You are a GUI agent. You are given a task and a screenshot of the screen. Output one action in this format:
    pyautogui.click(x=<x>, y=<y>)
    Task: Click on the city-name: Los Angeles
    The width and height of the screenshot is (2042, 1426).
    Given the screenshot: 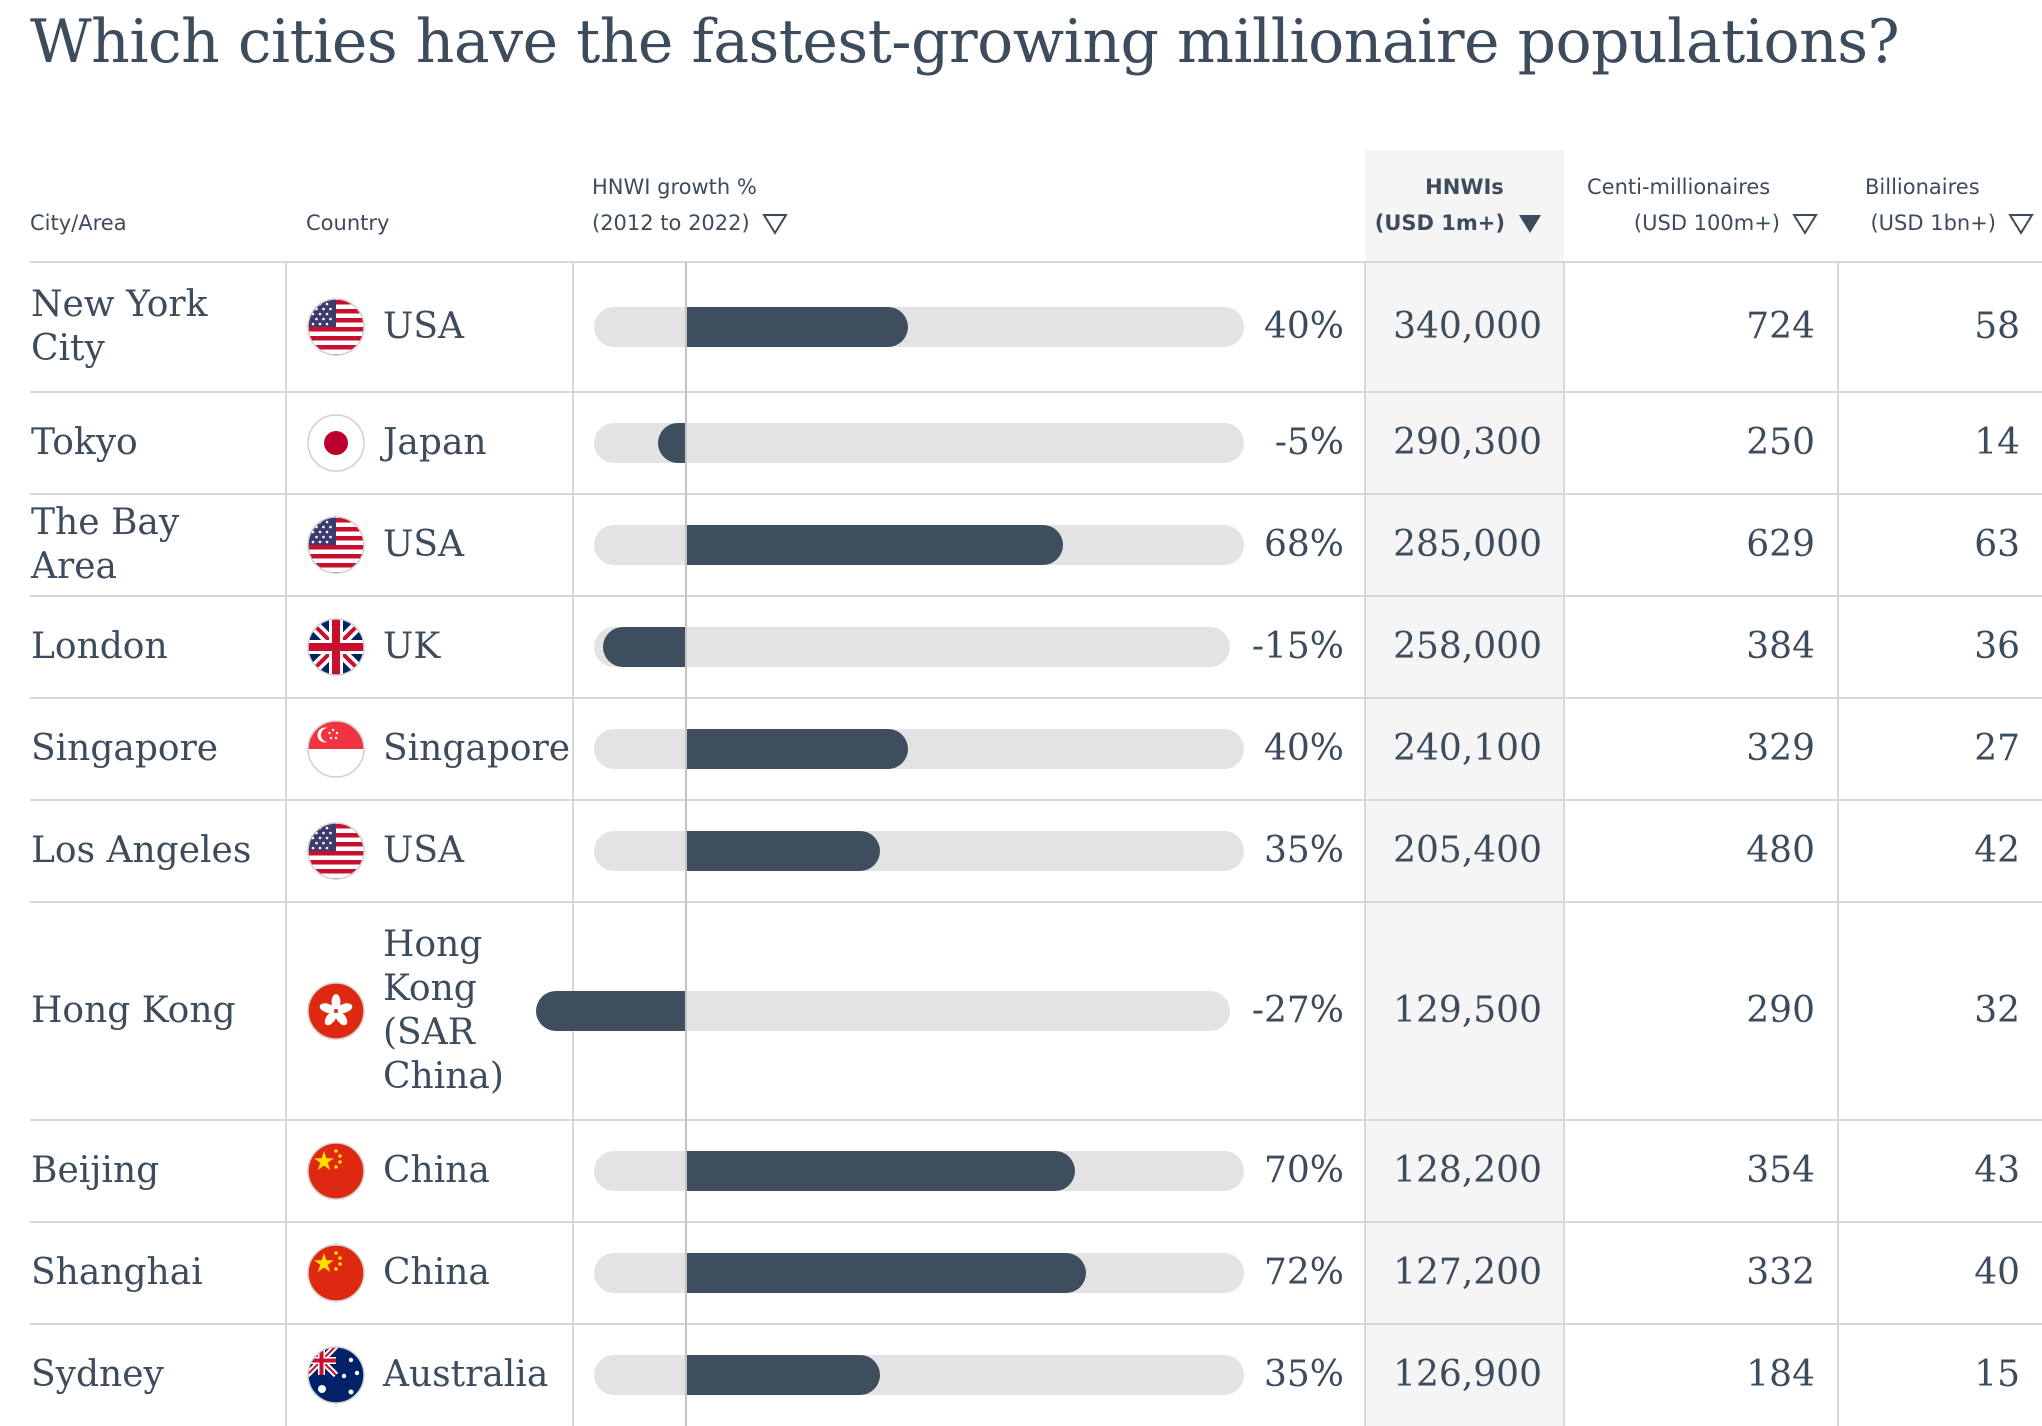 What is the action you would take?
    pyautogui.click(x=141, y=850)
    